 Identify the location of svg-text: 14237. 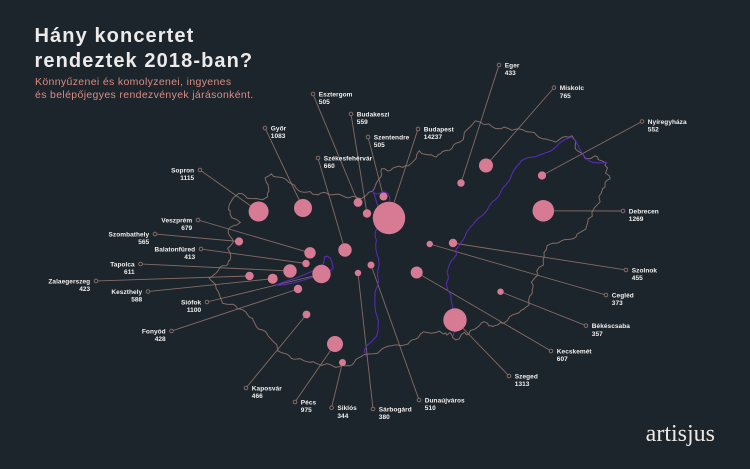
(433, 137).